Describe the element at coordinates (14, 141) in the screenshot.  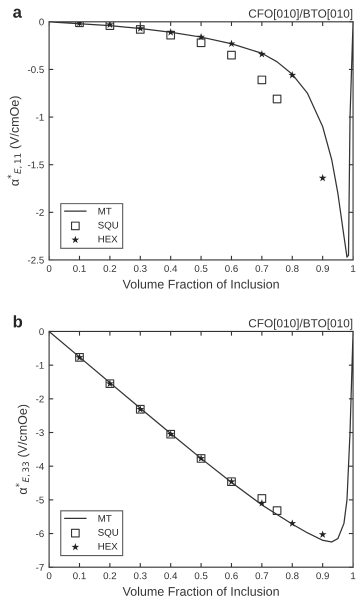
I see `y-axis-title: α$^{*}$$_{E,11}$ (V/cmOe)` at that location.